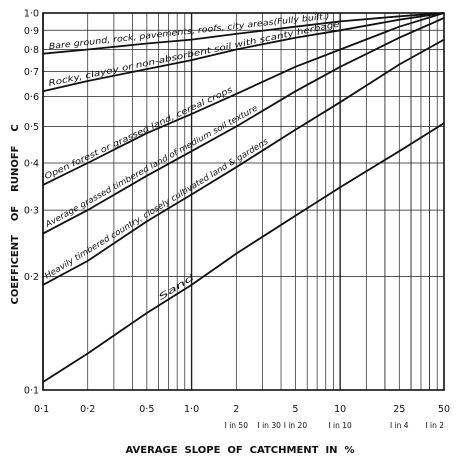  I want to click on y-tick-label: 0·1, so click(31, 391).